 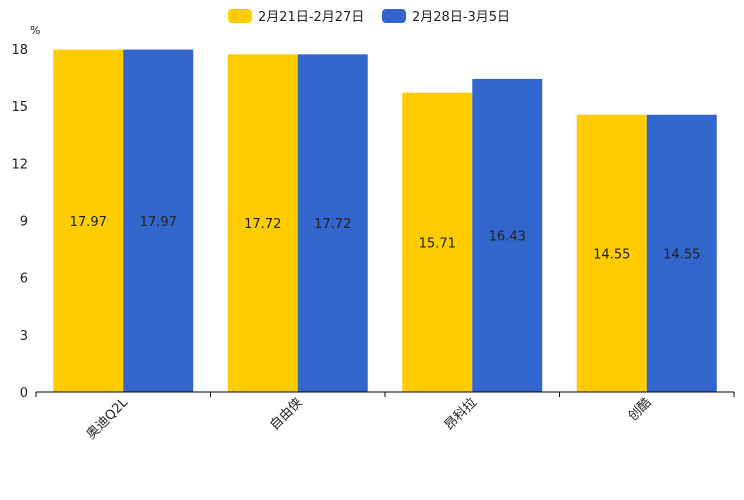 I want to click on y-tick-label: 9, so click(x=24, y=222).